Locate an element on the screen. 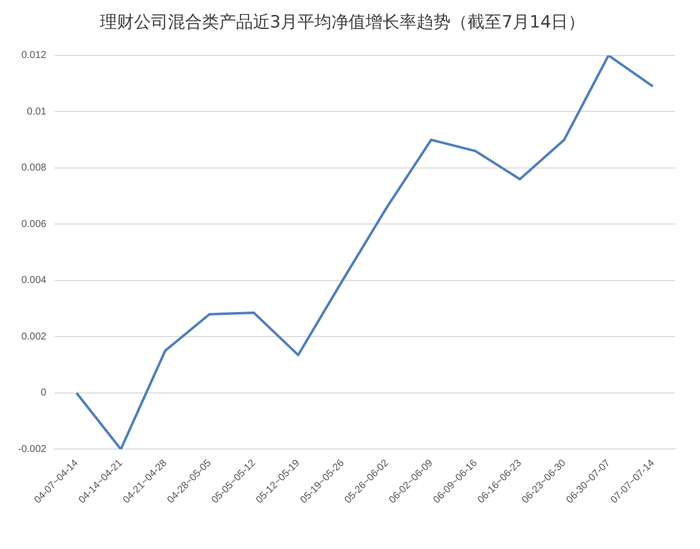 The image size is (700, 549). y-tick-label: 0.01 is located at coordinates (36, 112).